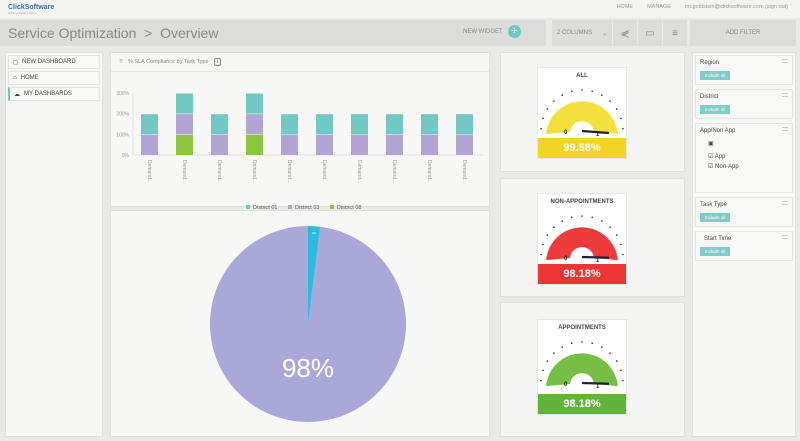  I want to click on monitor-icon: ▭, so click(650, 33).